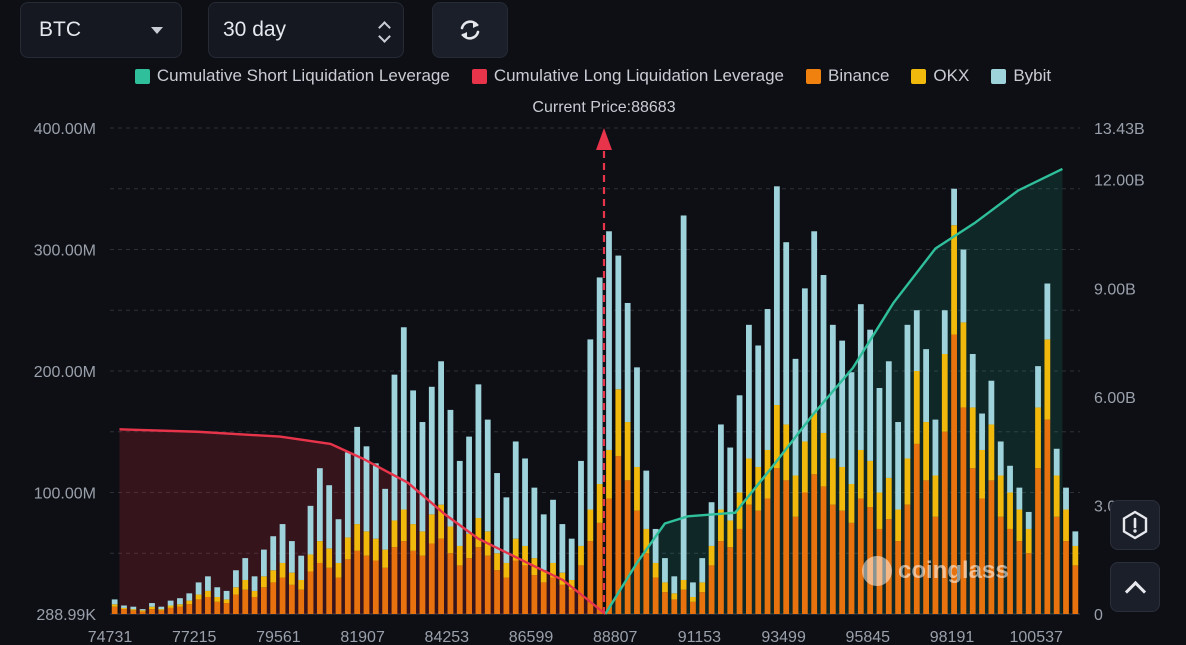 The width and height of the screenshot is (1186, 645). Describe the element at coordinates (306, 30) in the screenshot. I see `range-select: 30 day` at that location.